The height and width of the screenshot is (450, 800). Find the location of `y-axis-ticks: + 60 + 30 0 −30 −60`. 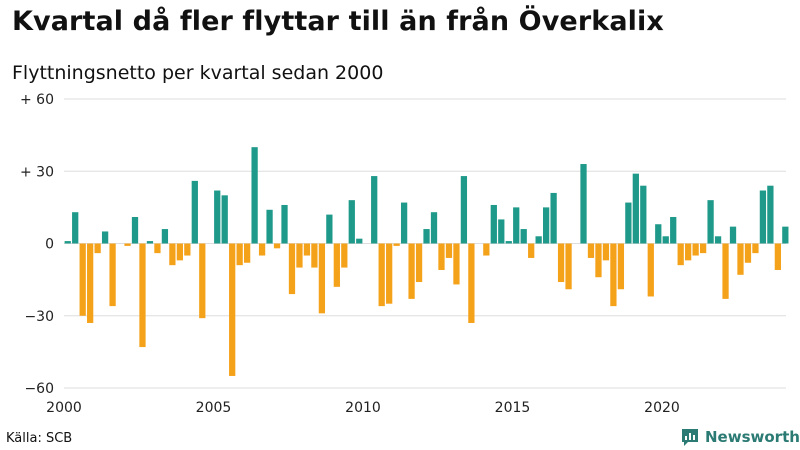

y-axis-ticks: + 60 + 30 0 −30 −60 is located at coordinates (37, 244).